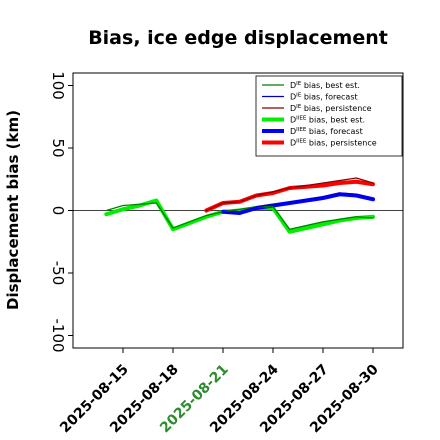  I want to click on chart-title: Bias, ice edge displacement, so click(238, 38).